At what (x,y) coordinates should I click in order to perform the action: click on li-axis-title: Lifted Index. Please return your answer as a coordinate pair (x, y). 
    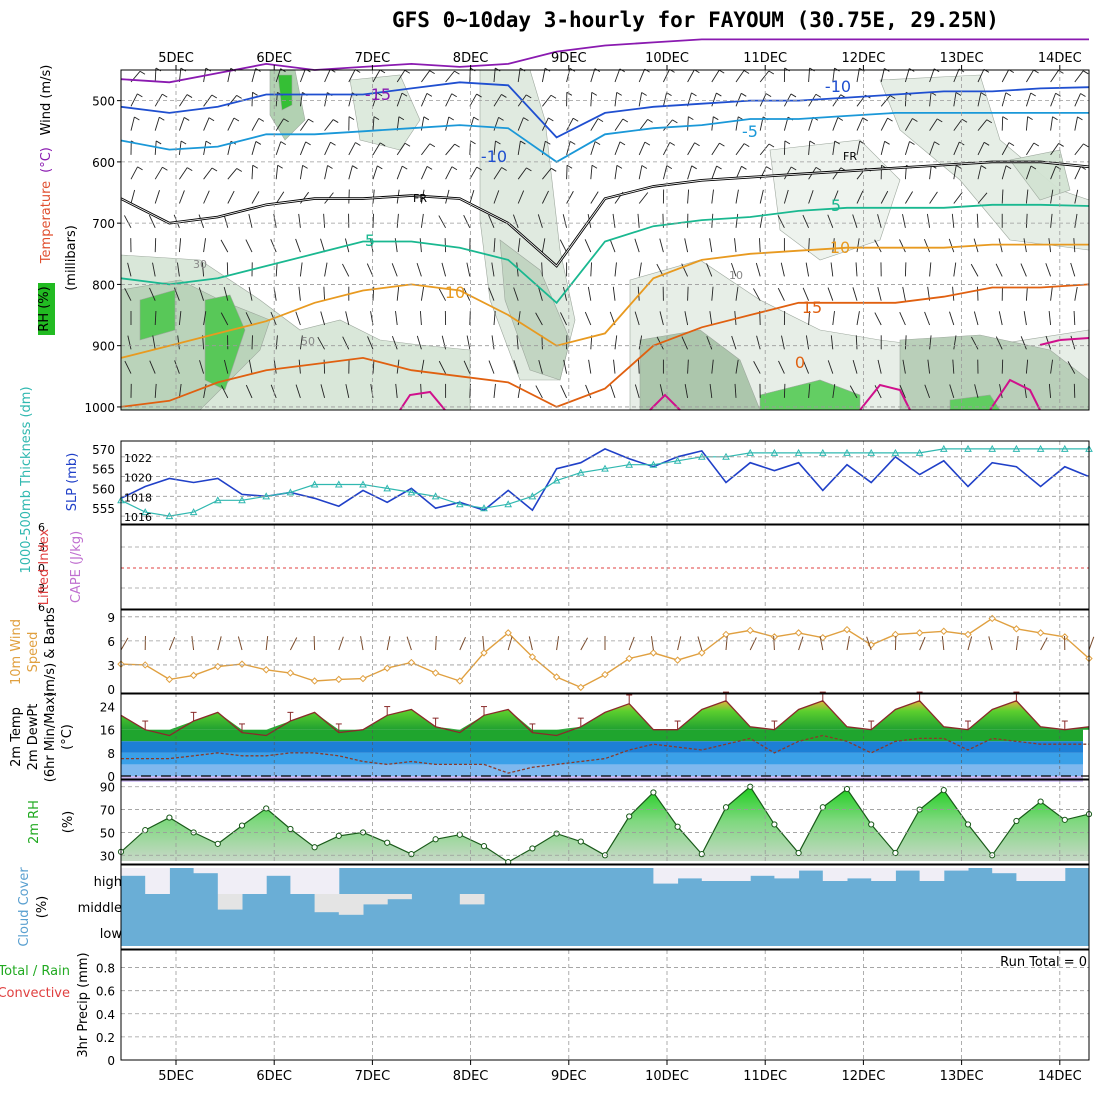
    Looking at the image, I should click on (44, 566).